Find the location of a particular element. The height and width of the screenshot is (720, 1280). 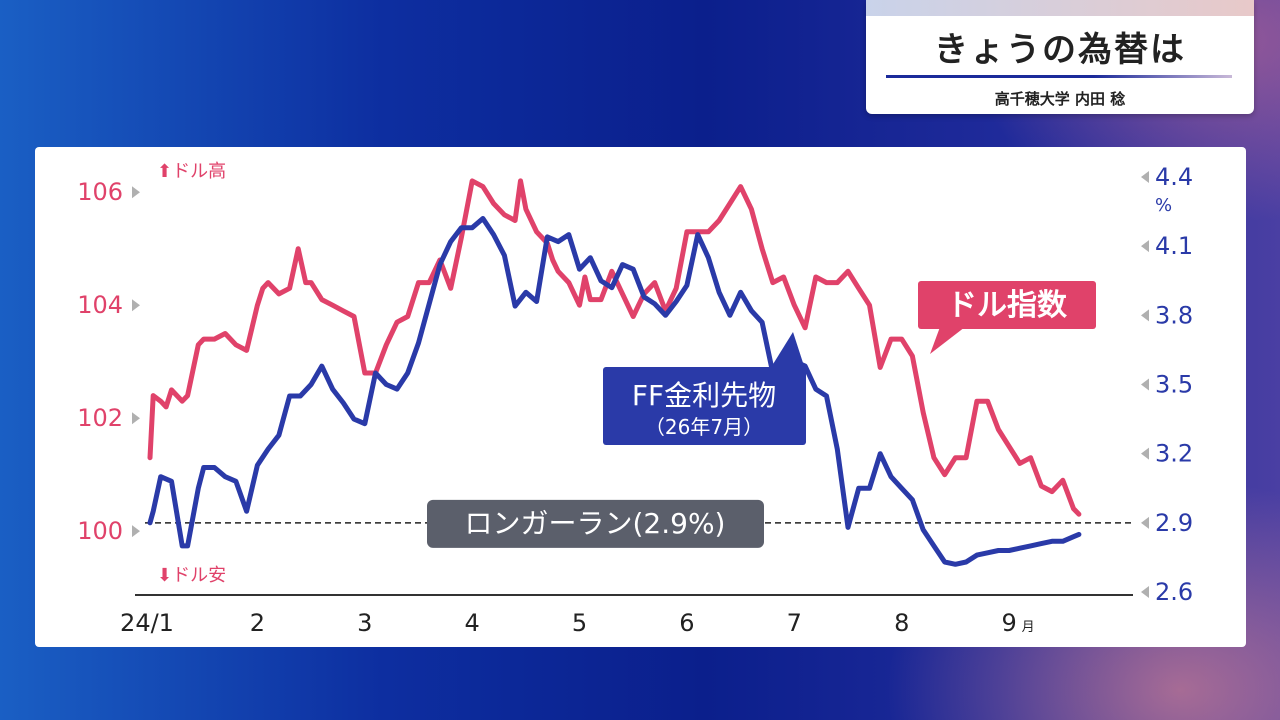

ff-futures-label-box is located at coordinates (704, 406).